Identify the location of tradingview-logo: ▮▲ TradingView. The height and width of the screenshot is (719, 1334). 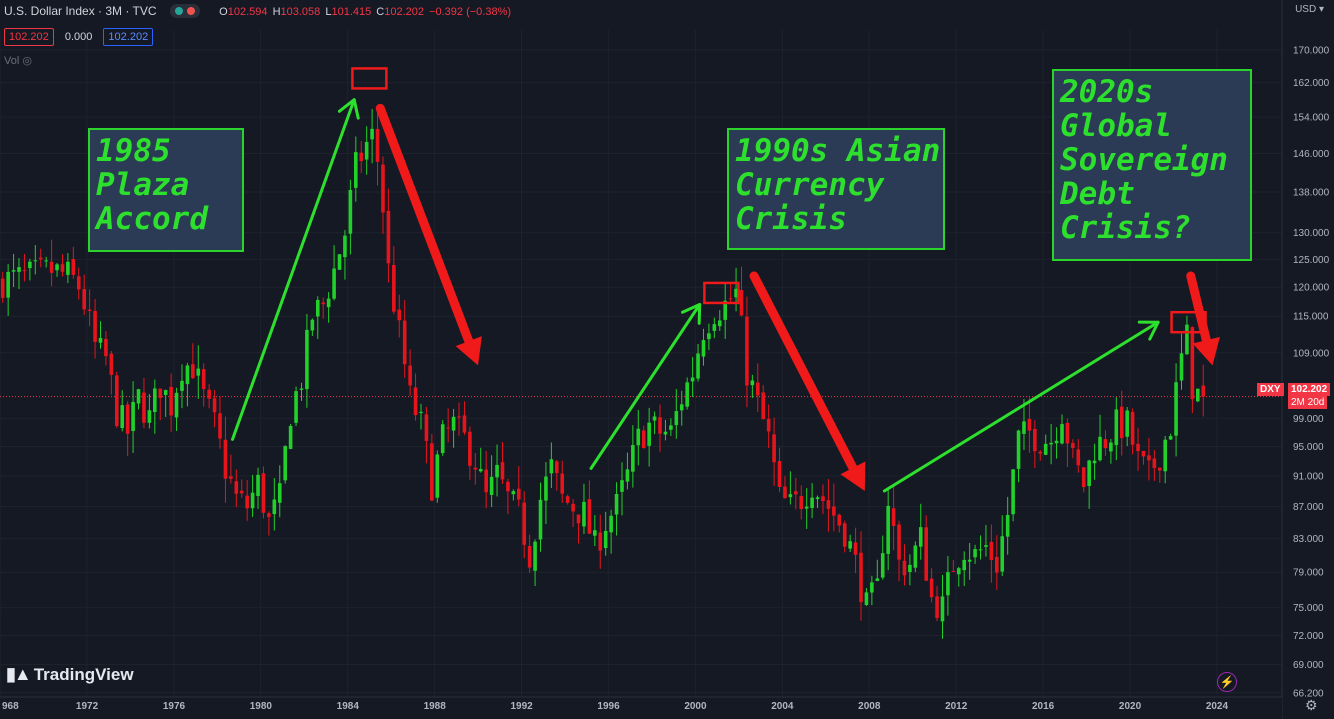
(70, 674).